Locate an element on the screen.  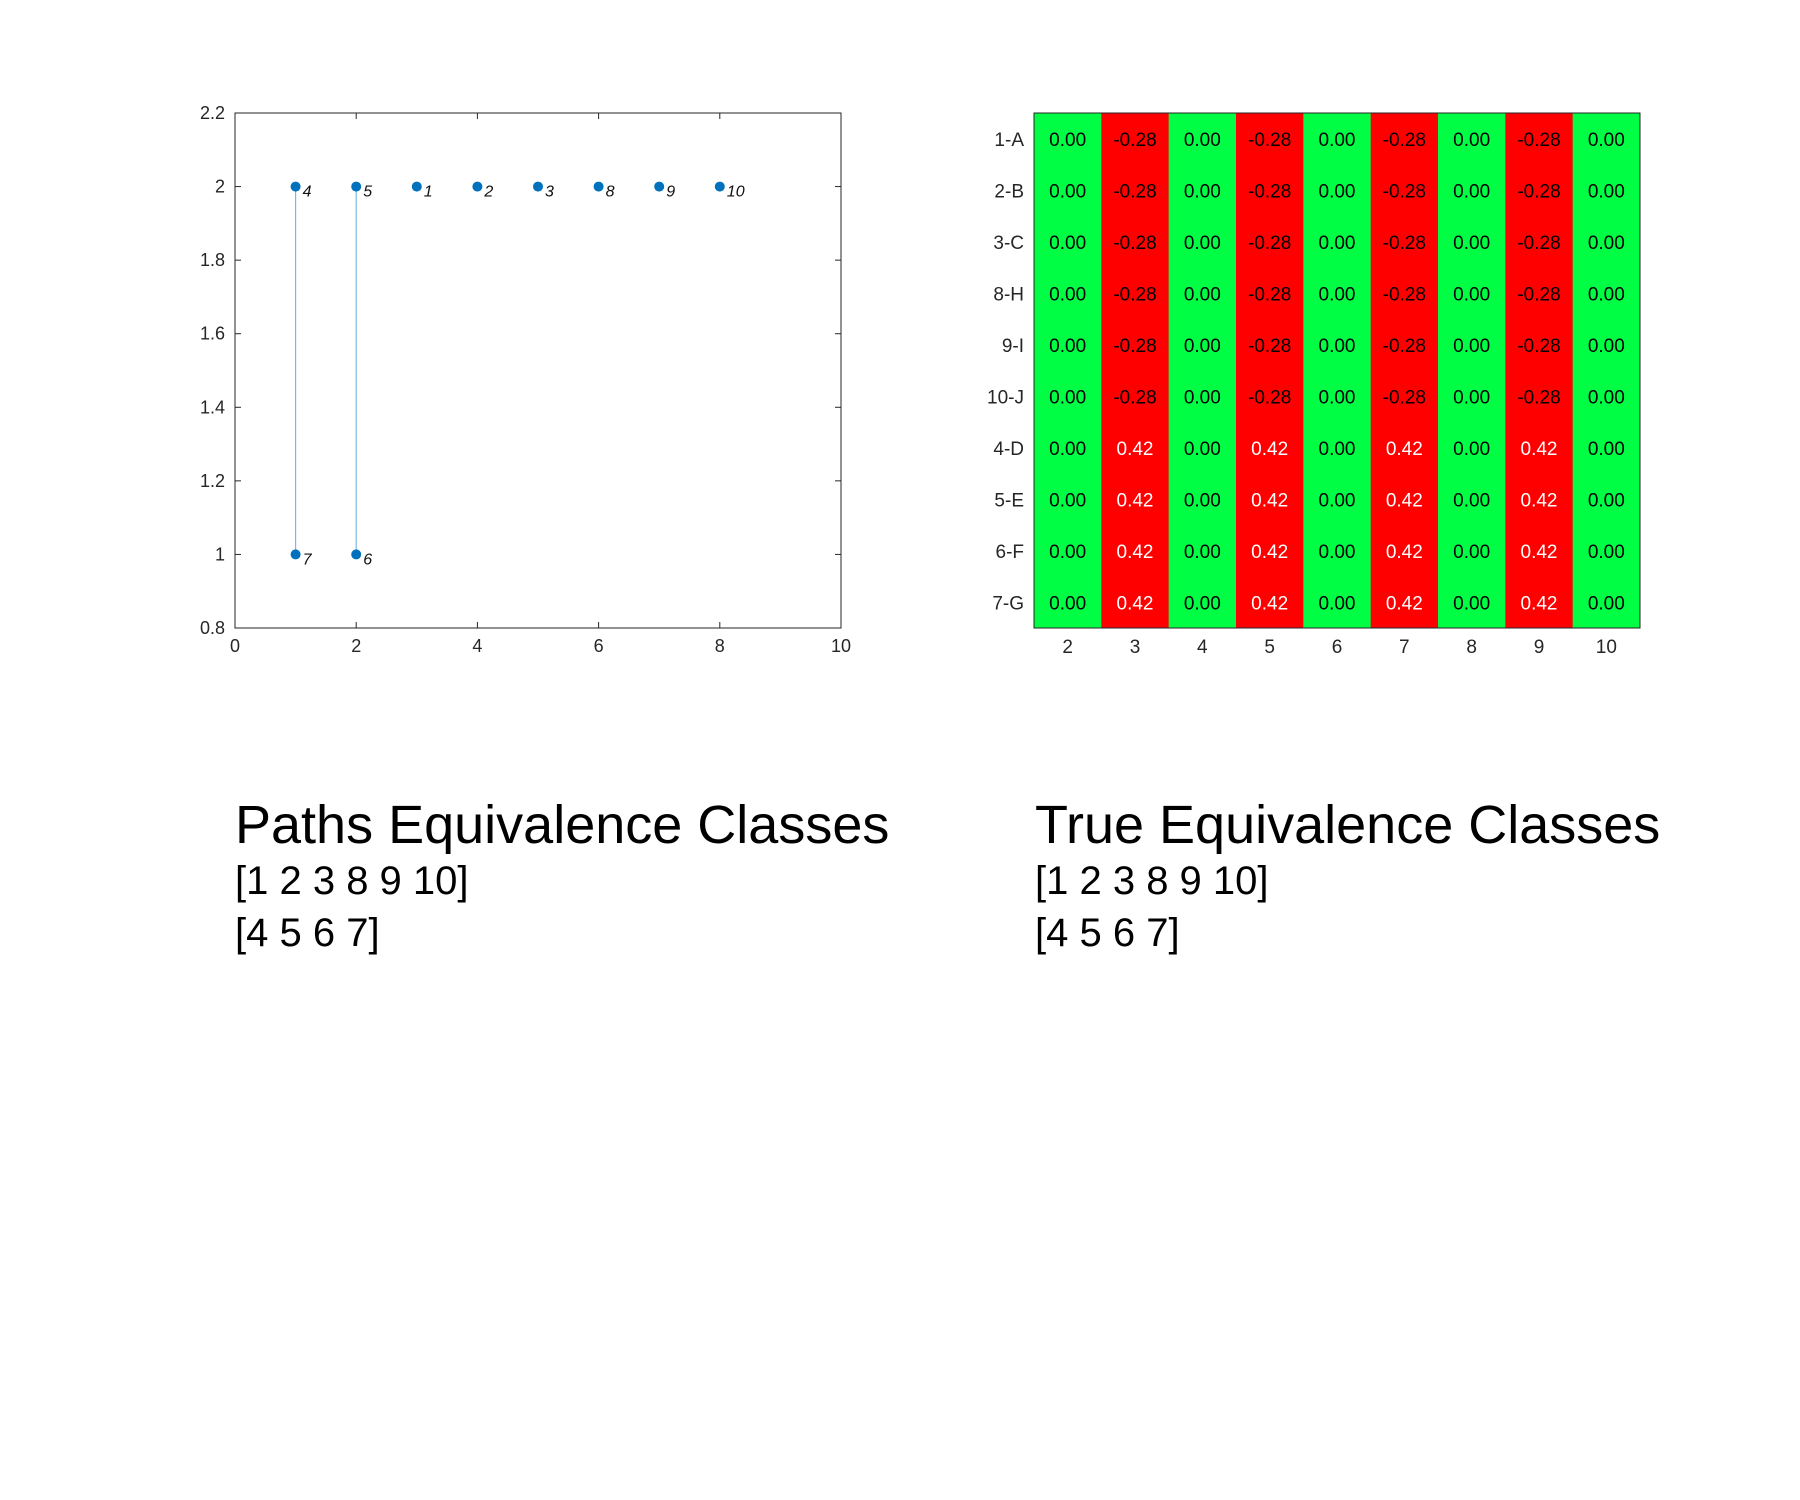
point-label-2: 2 is located at coordinates (488, 192).